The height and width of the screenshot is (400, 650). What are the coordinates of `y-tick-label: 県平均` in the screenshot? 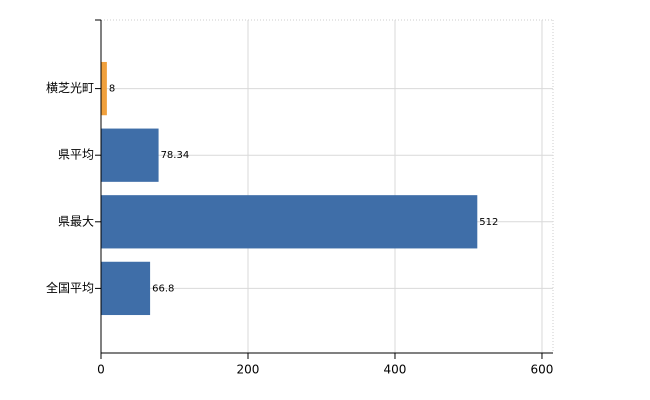 It's located at (76, 155).